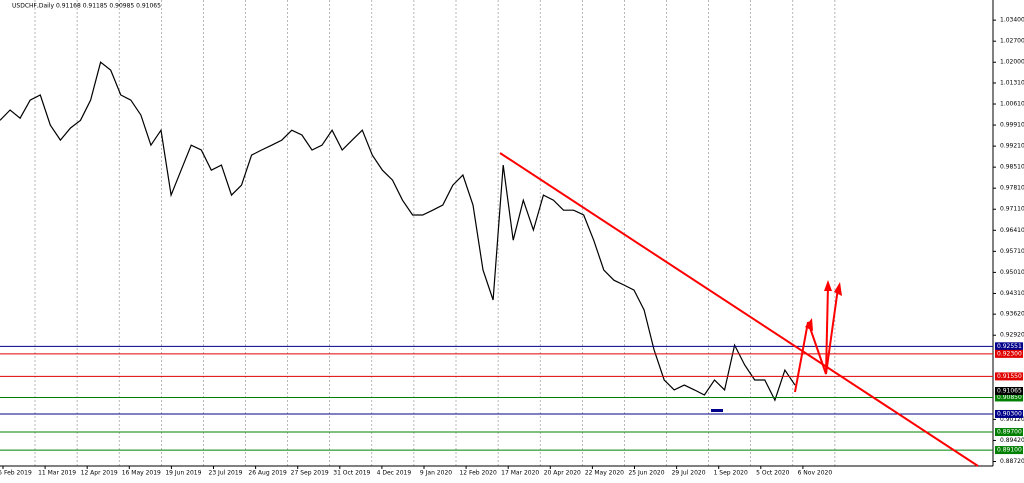 The image size is (1024, 483). What do you see at coordinates (1012, 419) in the screenshot?
I see `y-tick-label: 0.90120` at bounding box center [1012, 419].